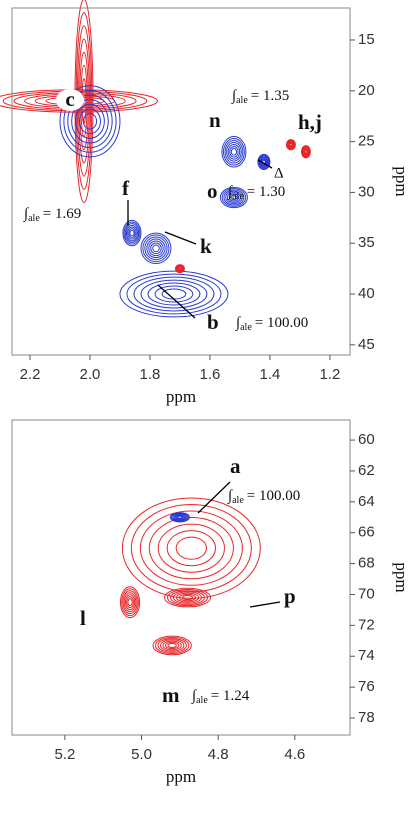 The image size is (414, 819). I want to click on y-tick-label: 60, so click(366, 439).